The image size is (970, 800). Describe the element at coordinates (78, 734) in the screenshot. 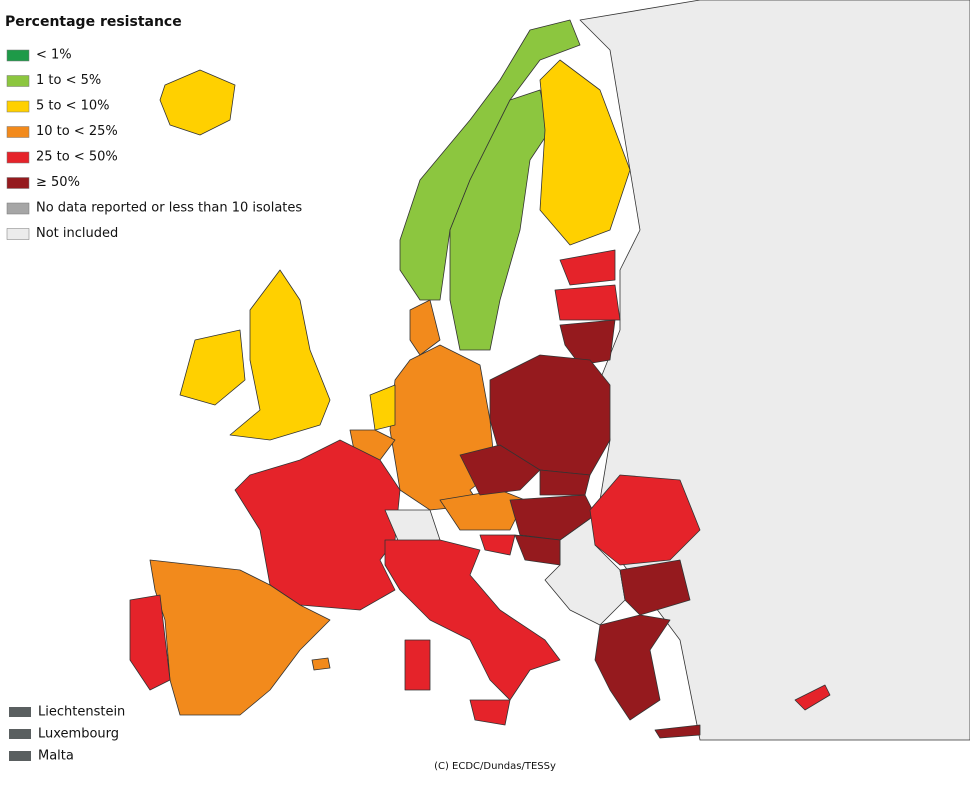

I see `legend-label: Luxembourg` at that location.